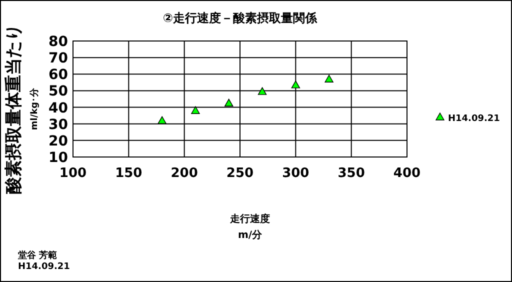 This screenshot has width=512, height=282. What do you see at coordinates (73, 173) in the screenshot?
I see `x-tick-label: 100` at bounding box center [73, 173].